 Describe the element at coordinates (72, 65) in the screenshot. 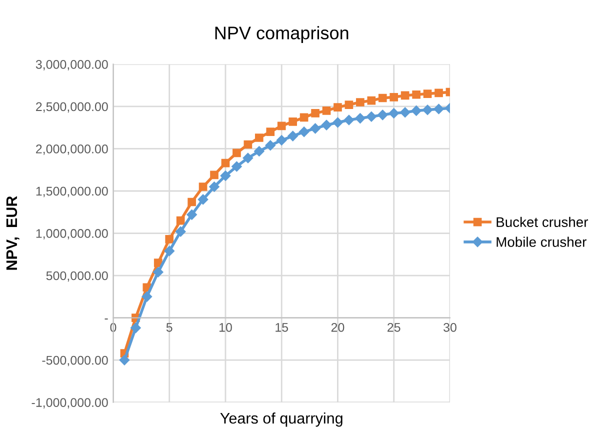

I see `y-tick-label: 3,000,000.00` at that location.